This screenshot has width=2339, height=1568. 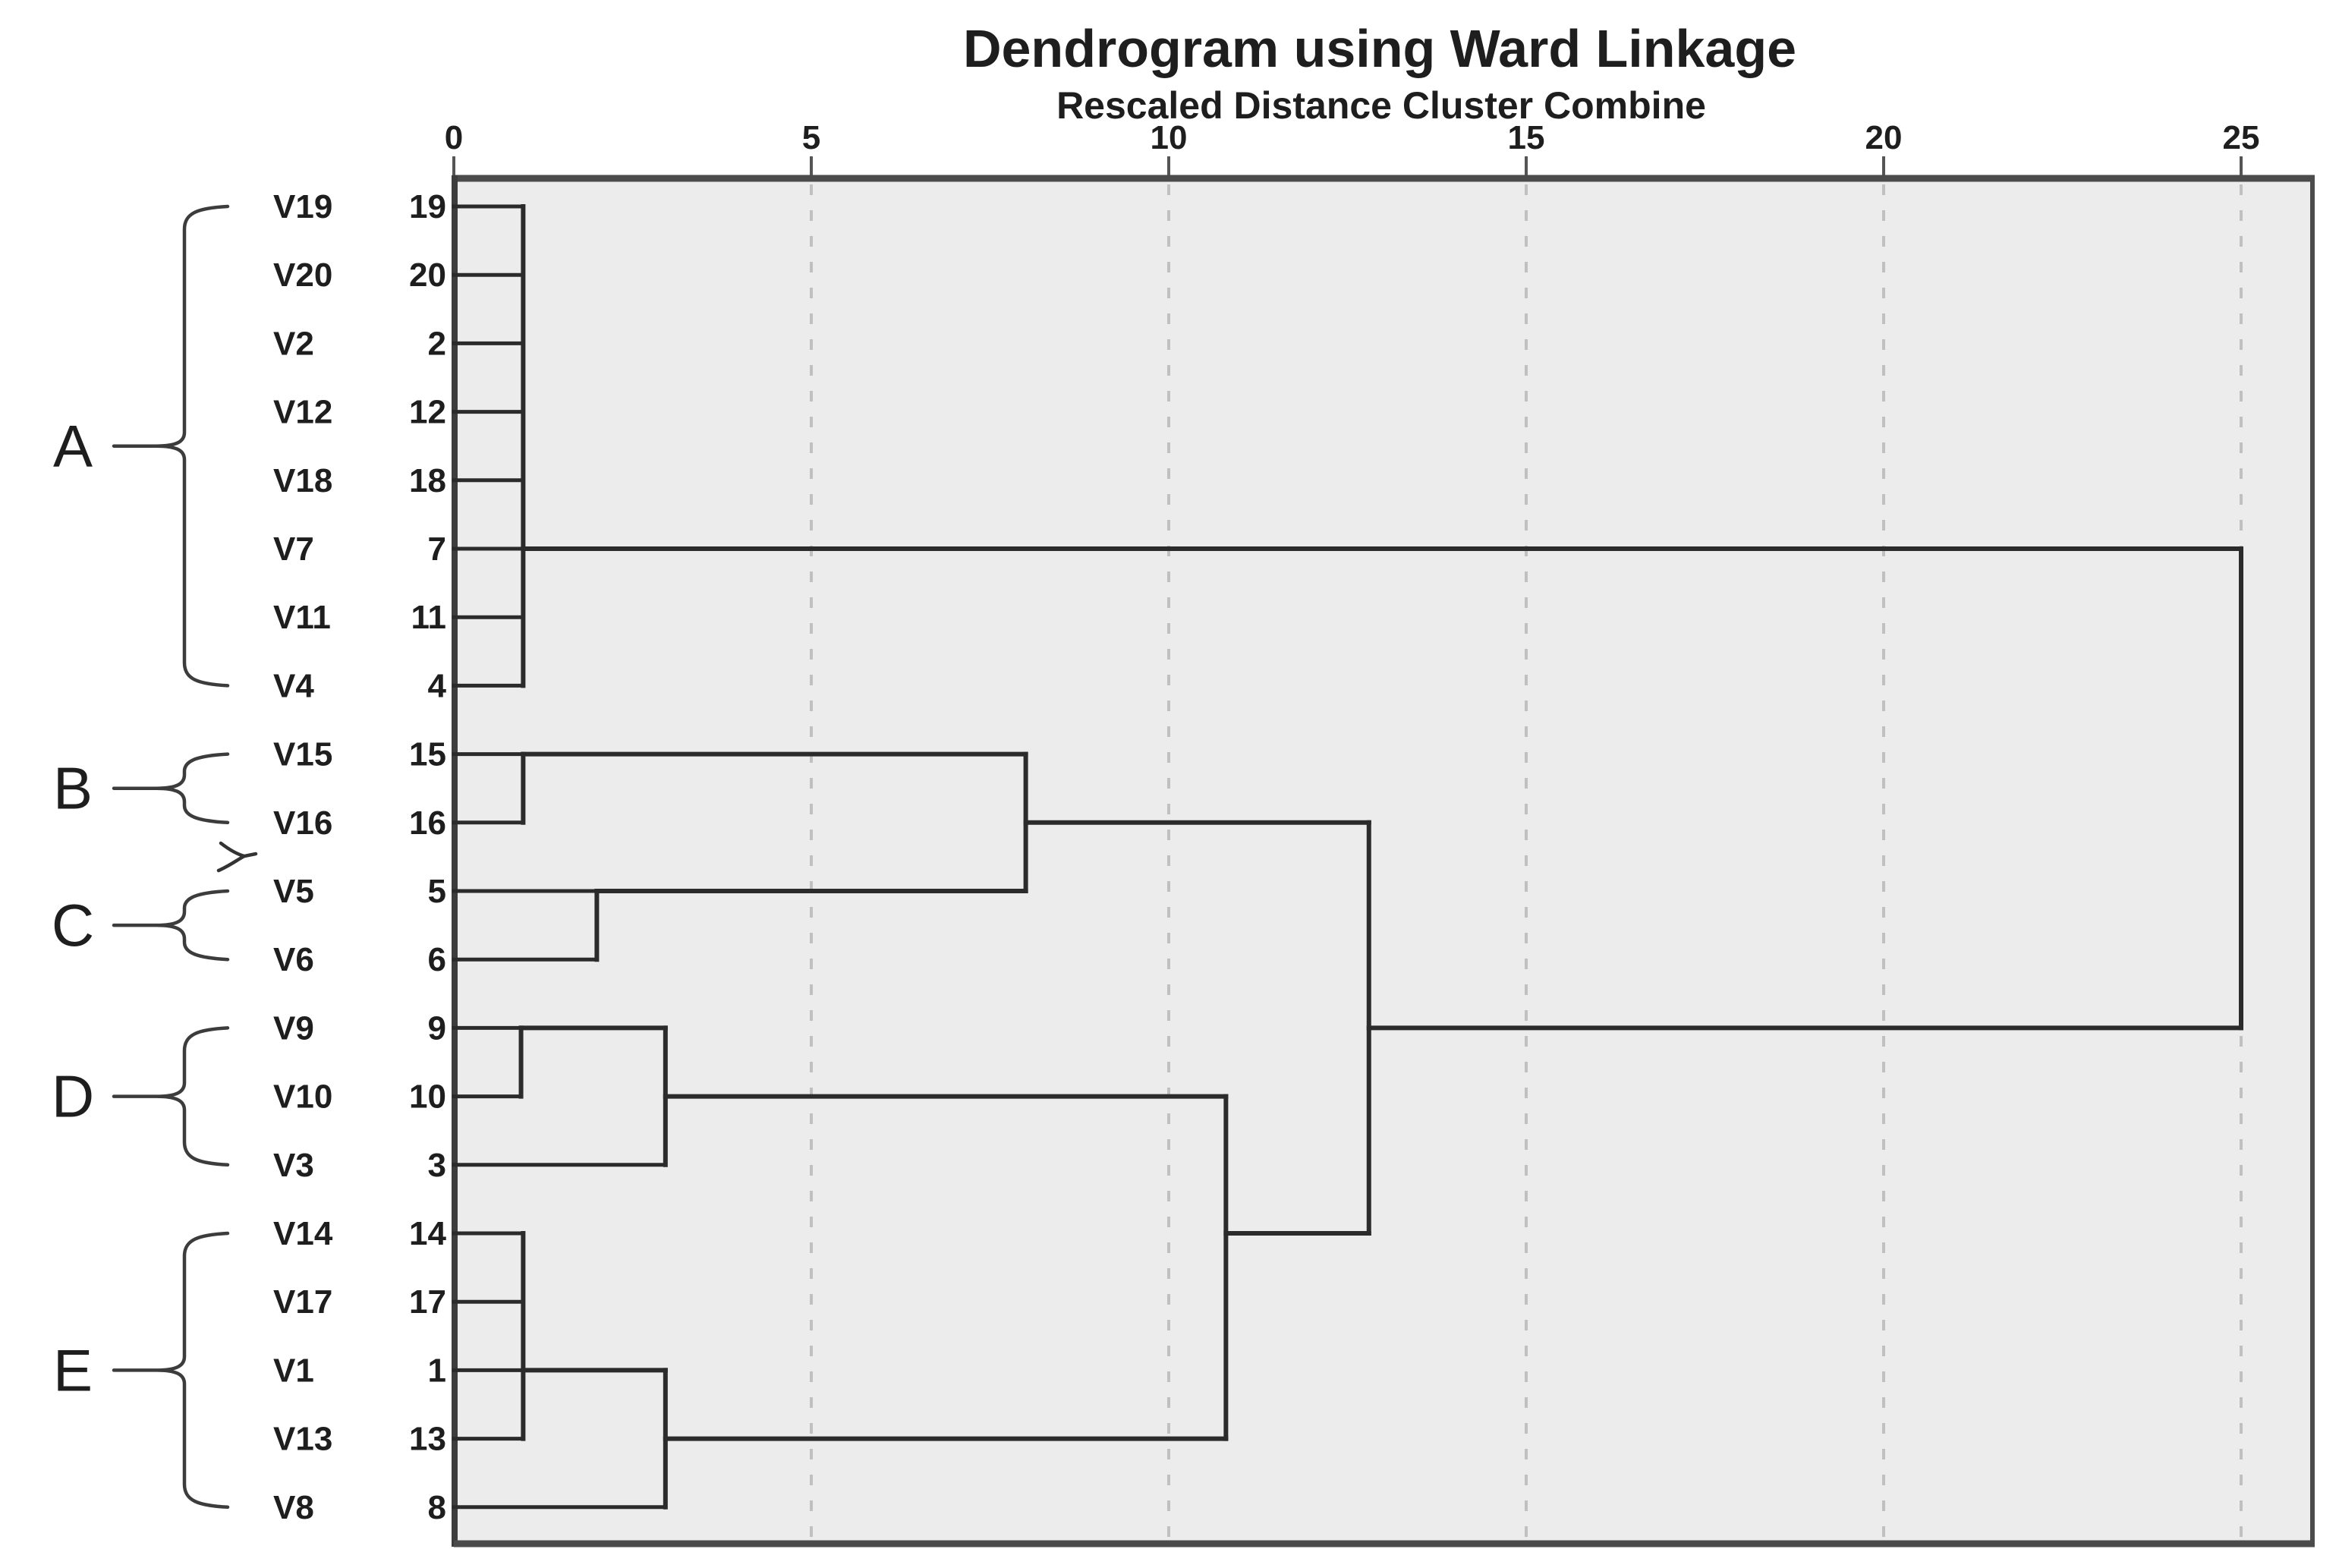 What do you see at coordinates (1380, 48) in the screenshot?
I see `chart-title: Dendrogram using Ward Linkage` at bounding box center [1380, 48].